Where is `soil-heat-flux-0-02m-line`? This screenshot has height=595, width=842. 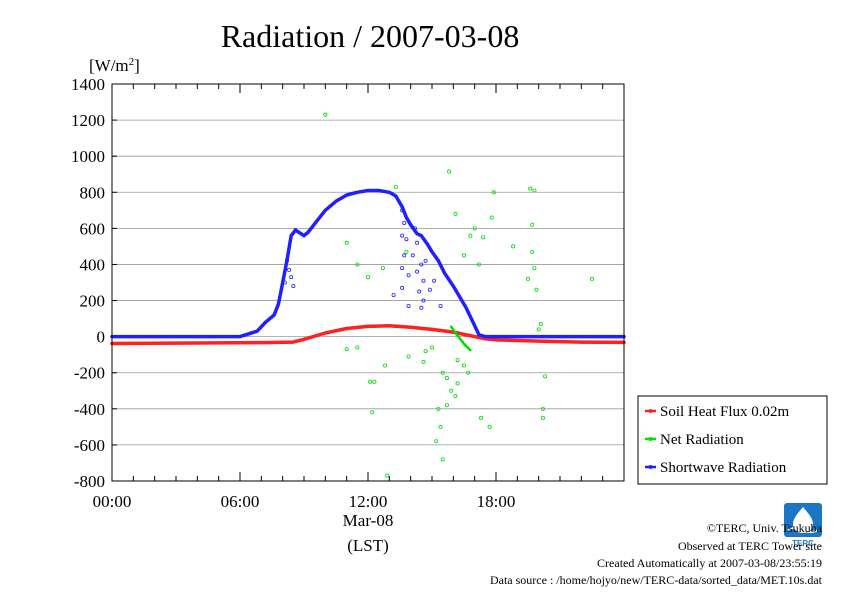
soil-heat-flux-0-02m-line is located at coordinates (368, 335).